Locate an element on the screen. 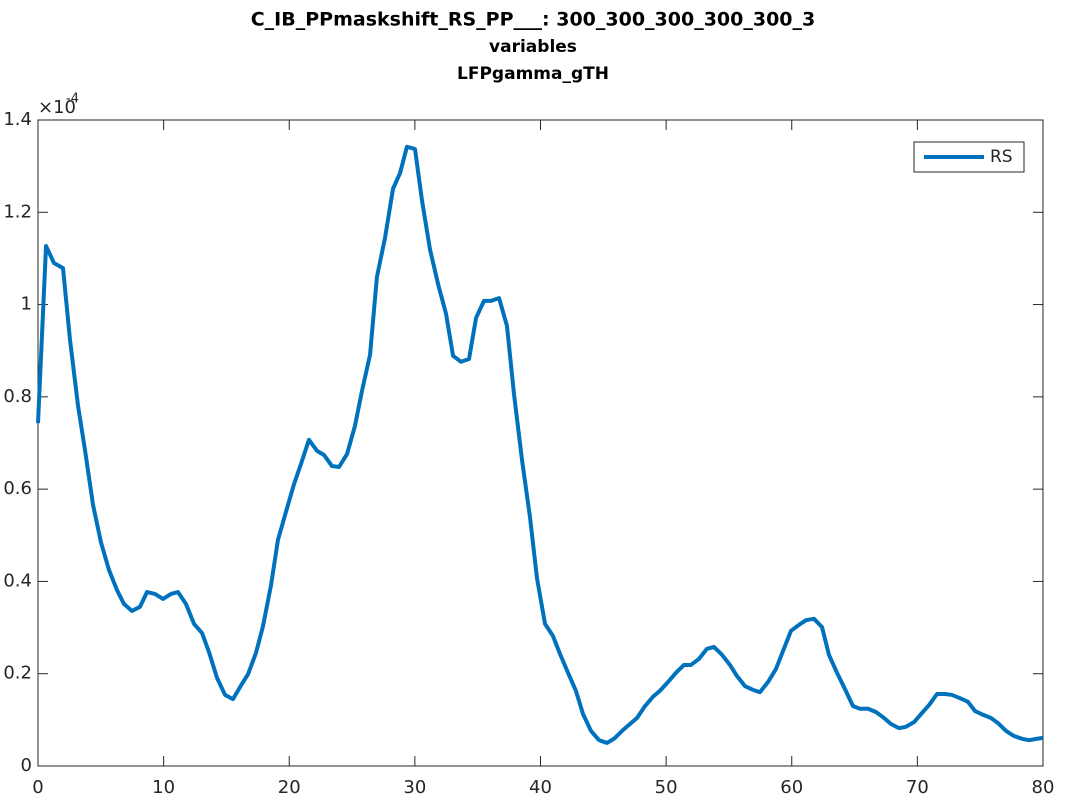 The height and width of the screenshot is (800, 1067). x-tick-label: 0 is located at coordinates (37, 787).